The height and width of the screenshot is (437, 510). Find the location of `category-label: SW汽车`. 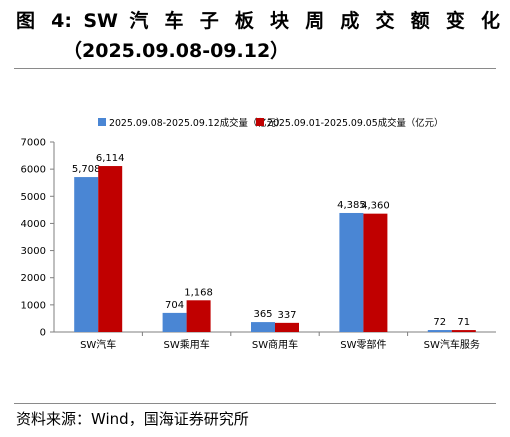

category-label: SW汽车 is located at coordinates (98, 344).